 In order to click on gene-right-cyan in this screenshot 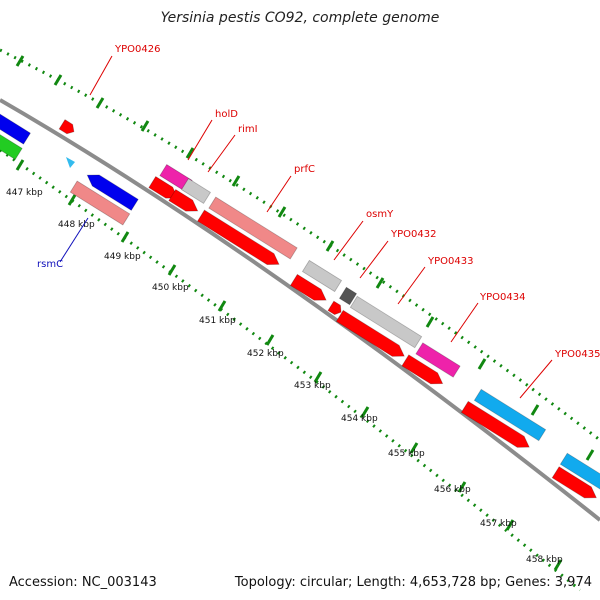, I will do `click(579, 472)`.